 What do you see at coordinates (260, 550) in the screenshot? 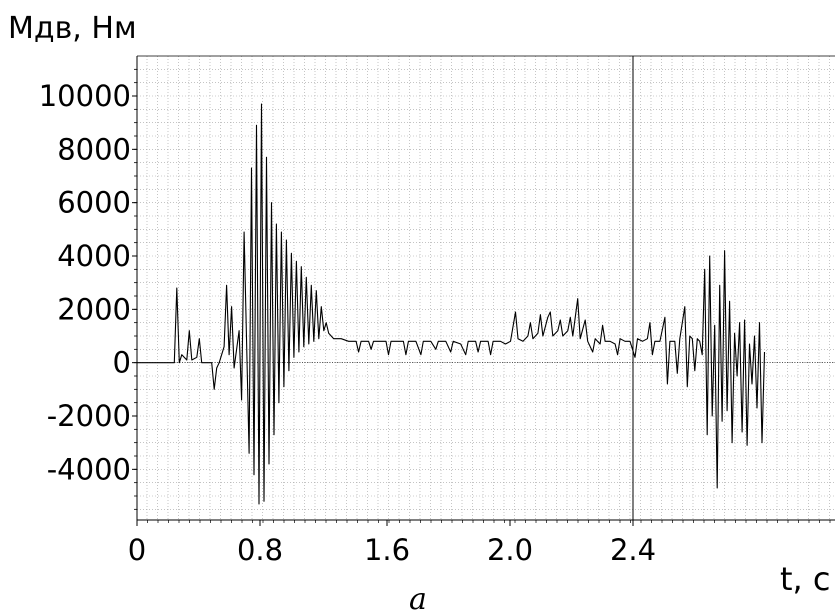
I see `x-tick-label: 0.8` at bounding box center [260, 550].